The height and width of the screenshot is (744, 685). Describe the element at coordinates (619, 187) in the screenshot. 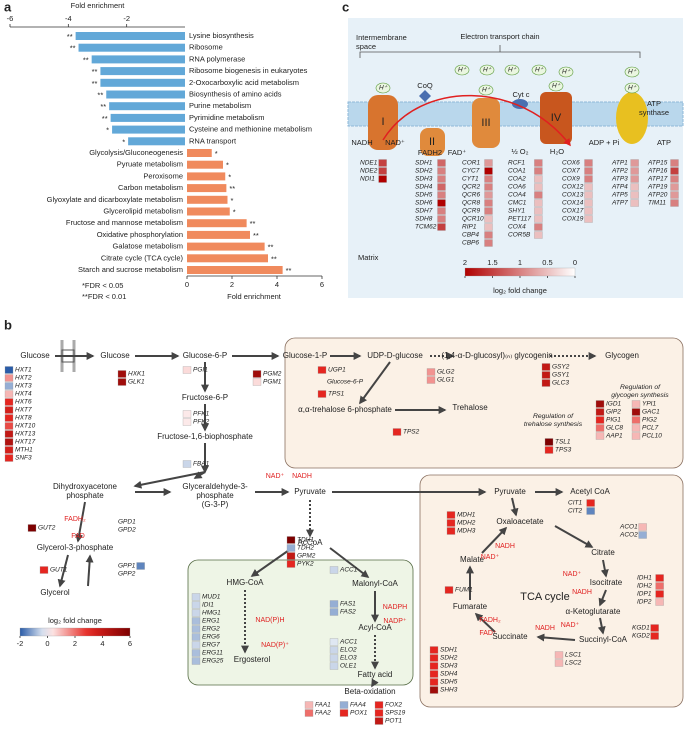

I see `gene-label: ATP4` at that location.